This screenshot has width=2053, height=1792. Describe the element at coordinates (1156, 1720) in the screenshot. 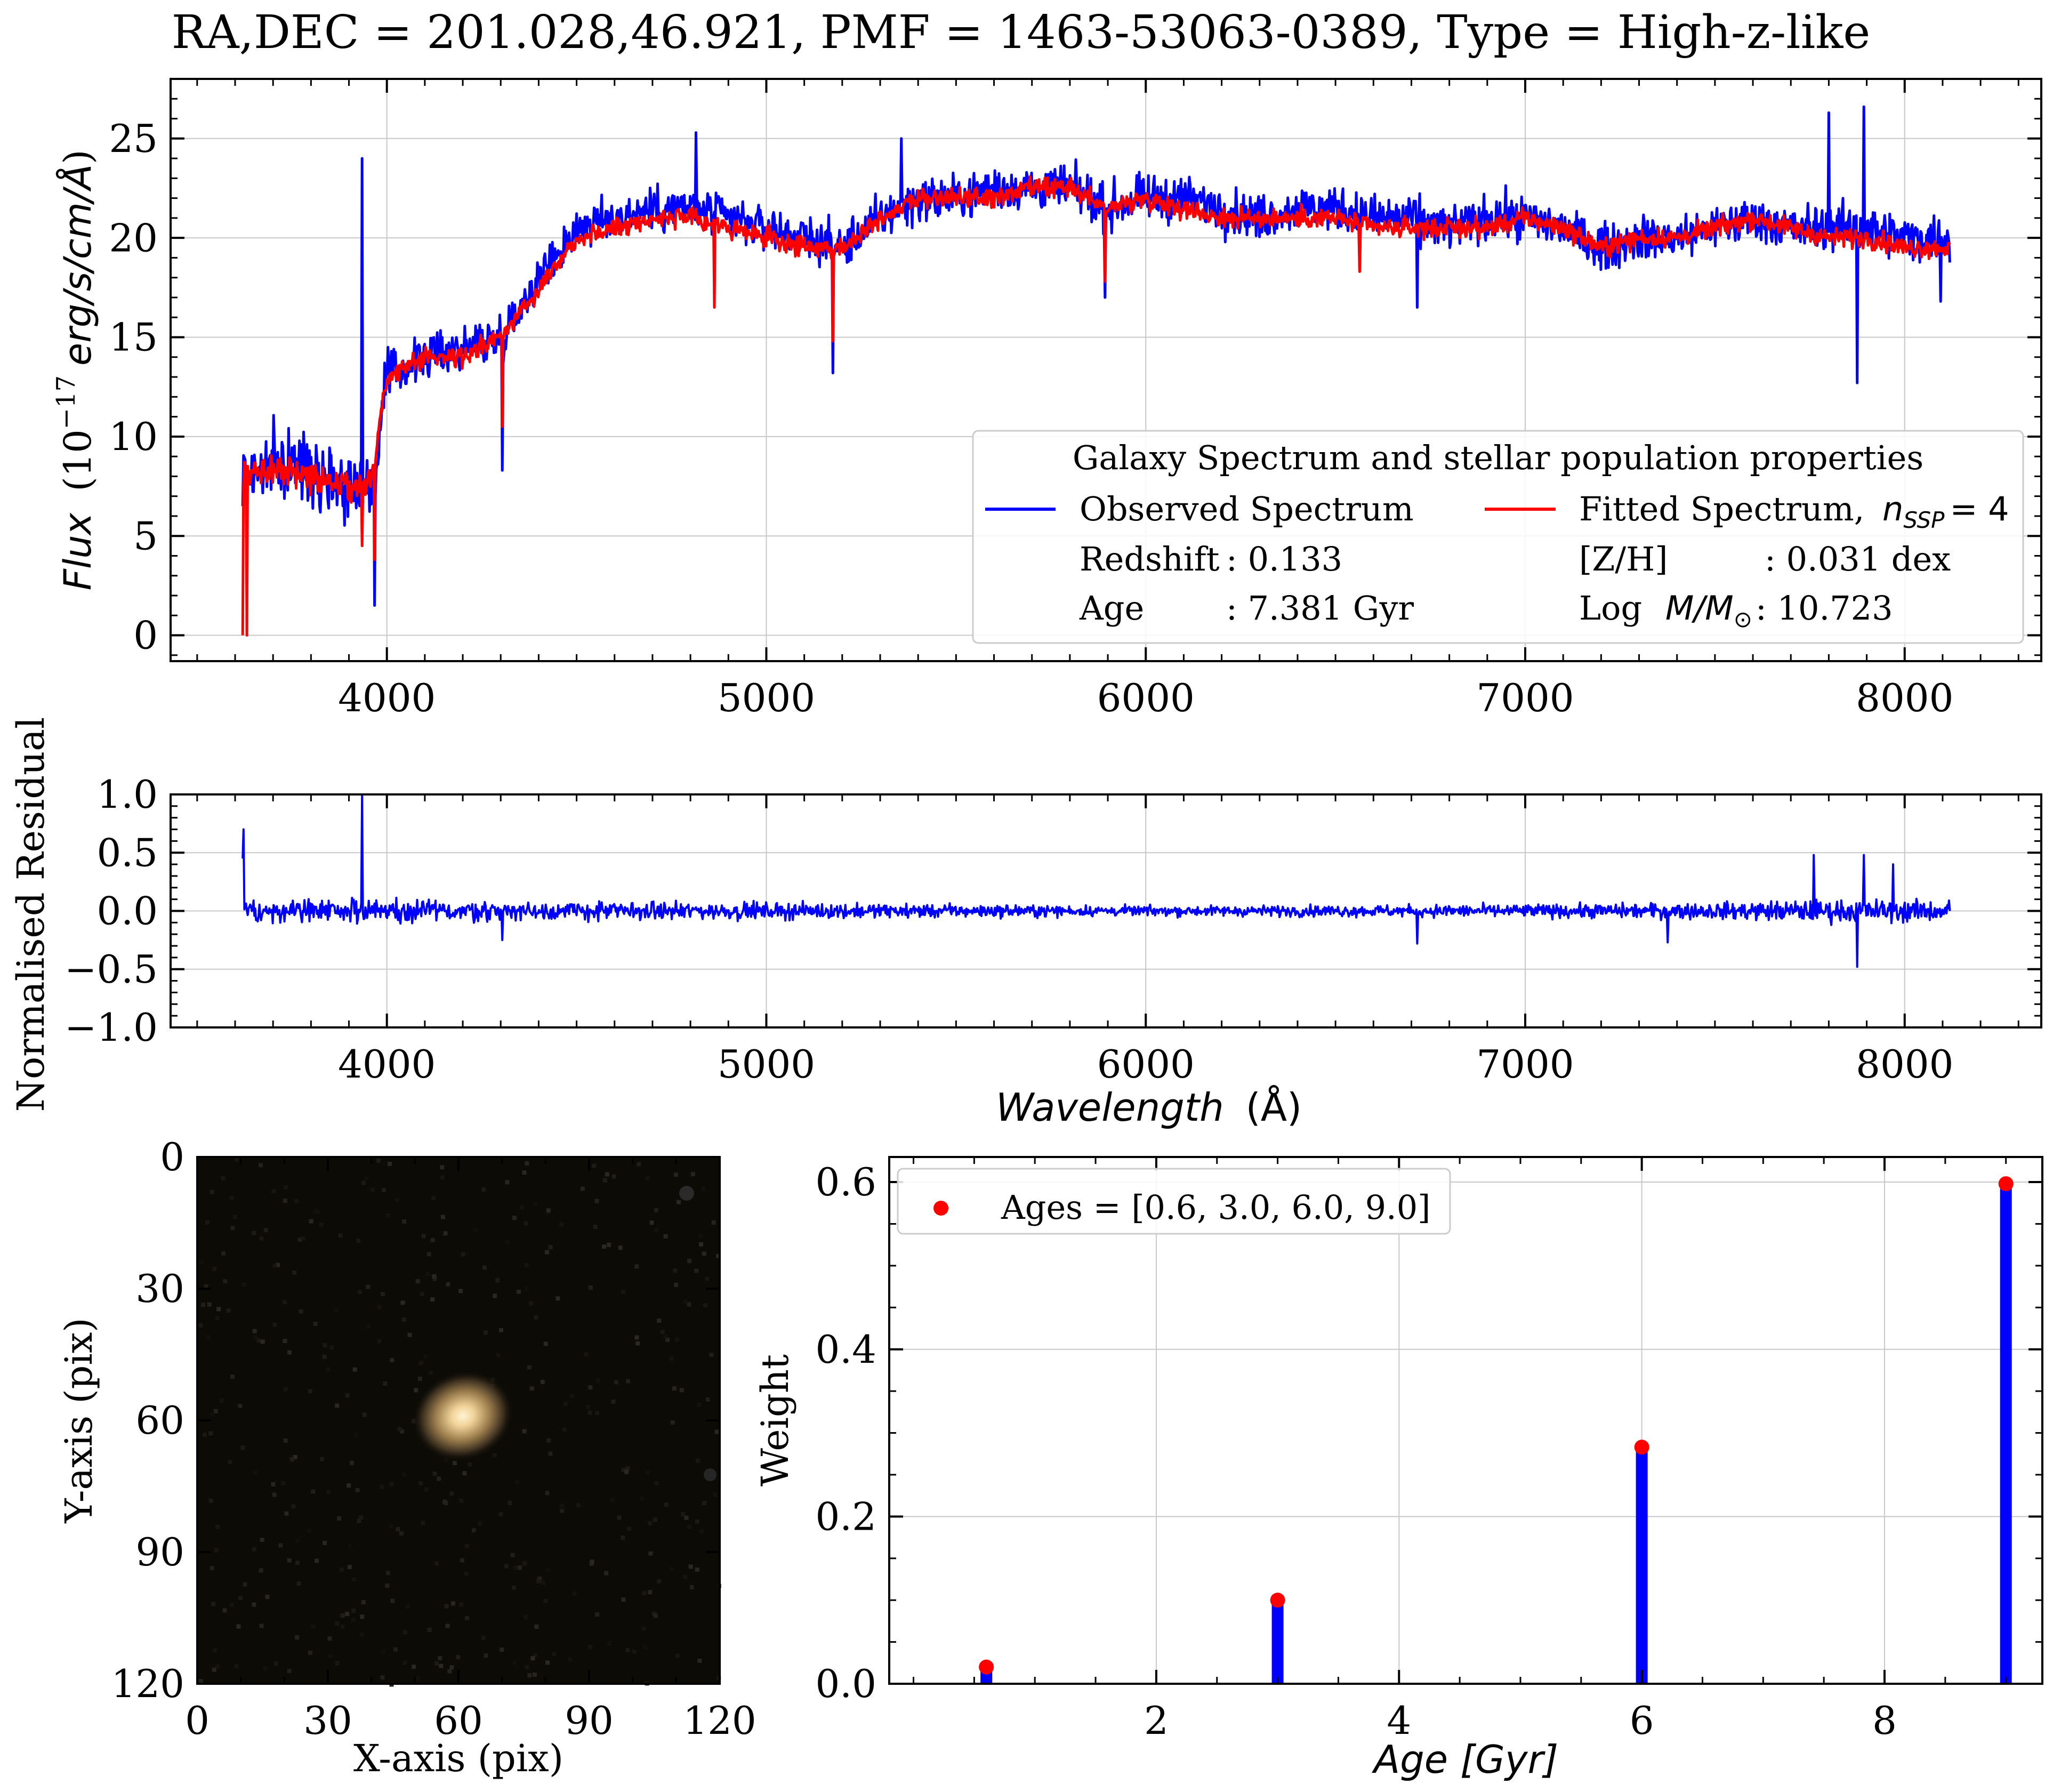

I see `x-tick-label: 2` at that location.